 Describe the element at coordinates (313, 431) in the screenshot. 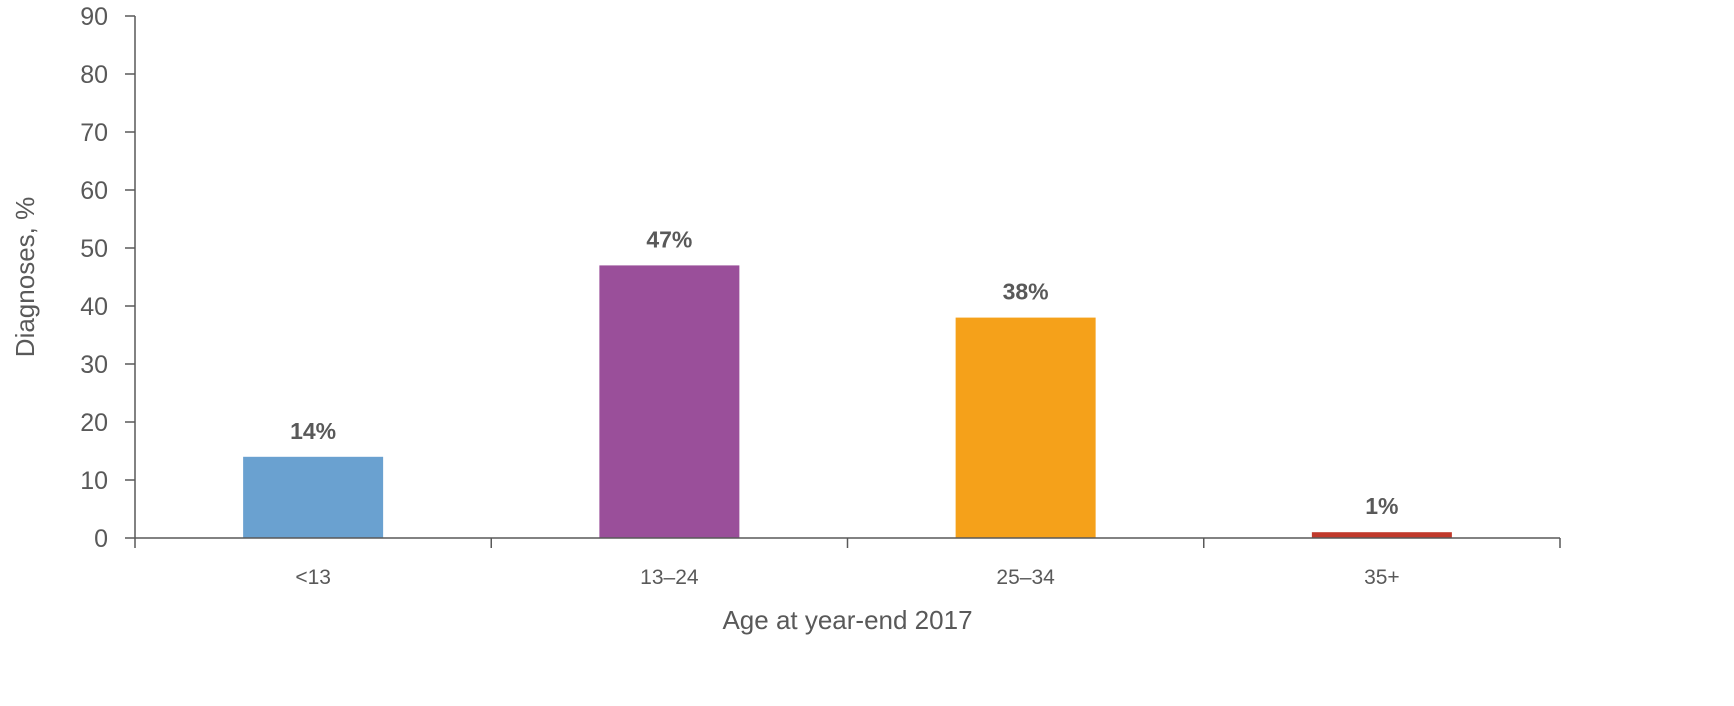

I see `data-label-0: 14%` at that location.